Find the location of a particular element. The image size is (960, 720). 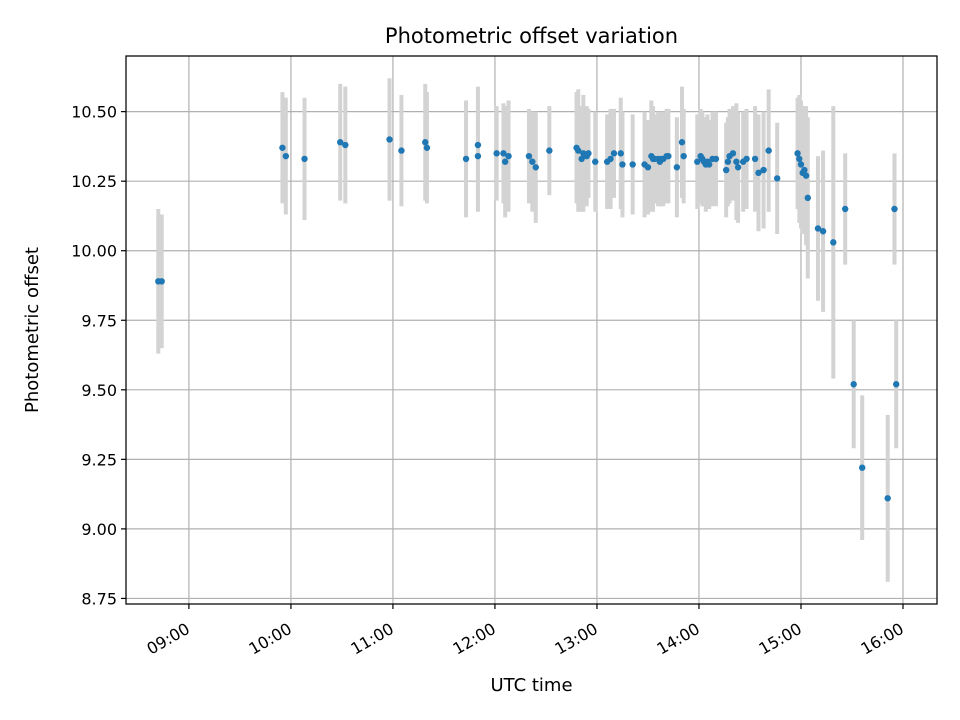

x-axis-title: UTC time is located at coordinates (531, 685).